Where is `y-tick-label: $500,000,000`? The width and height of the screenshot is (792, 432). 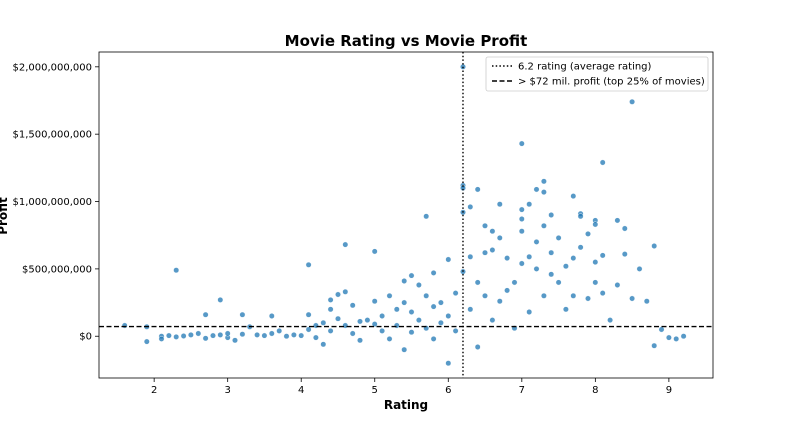
y-tick-label: $500,000,000 is located at coordinates (57, 269).